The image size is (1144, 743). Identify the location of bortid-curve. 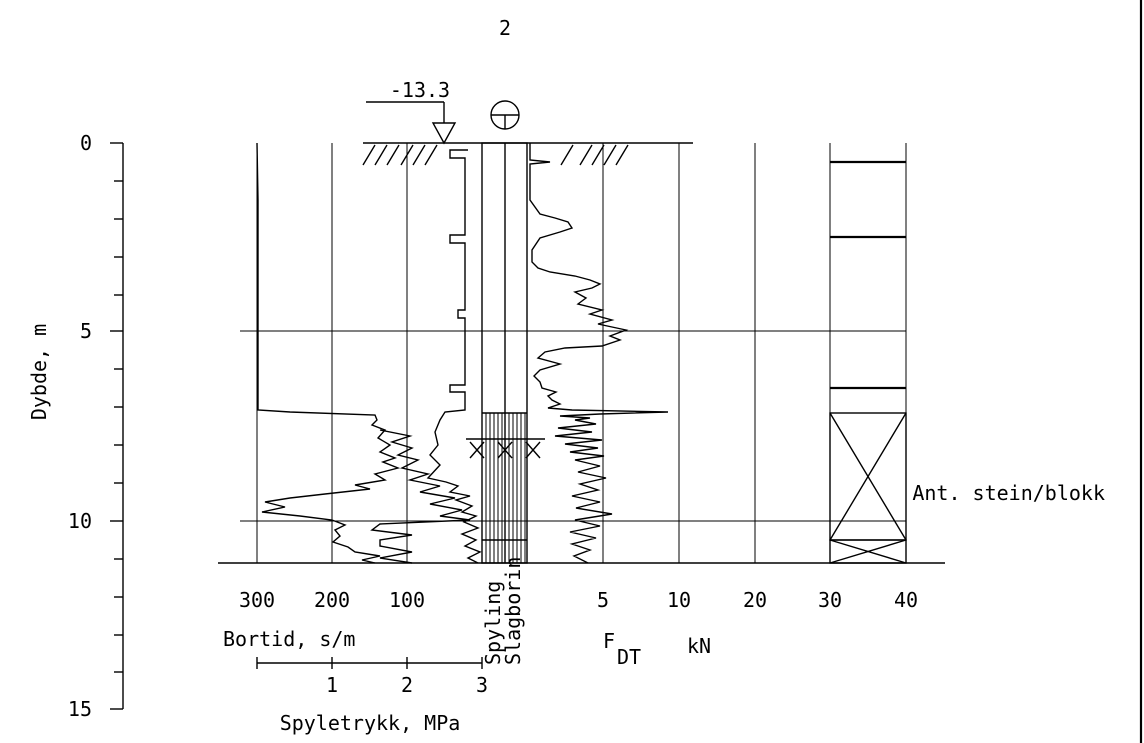
(363, 353).